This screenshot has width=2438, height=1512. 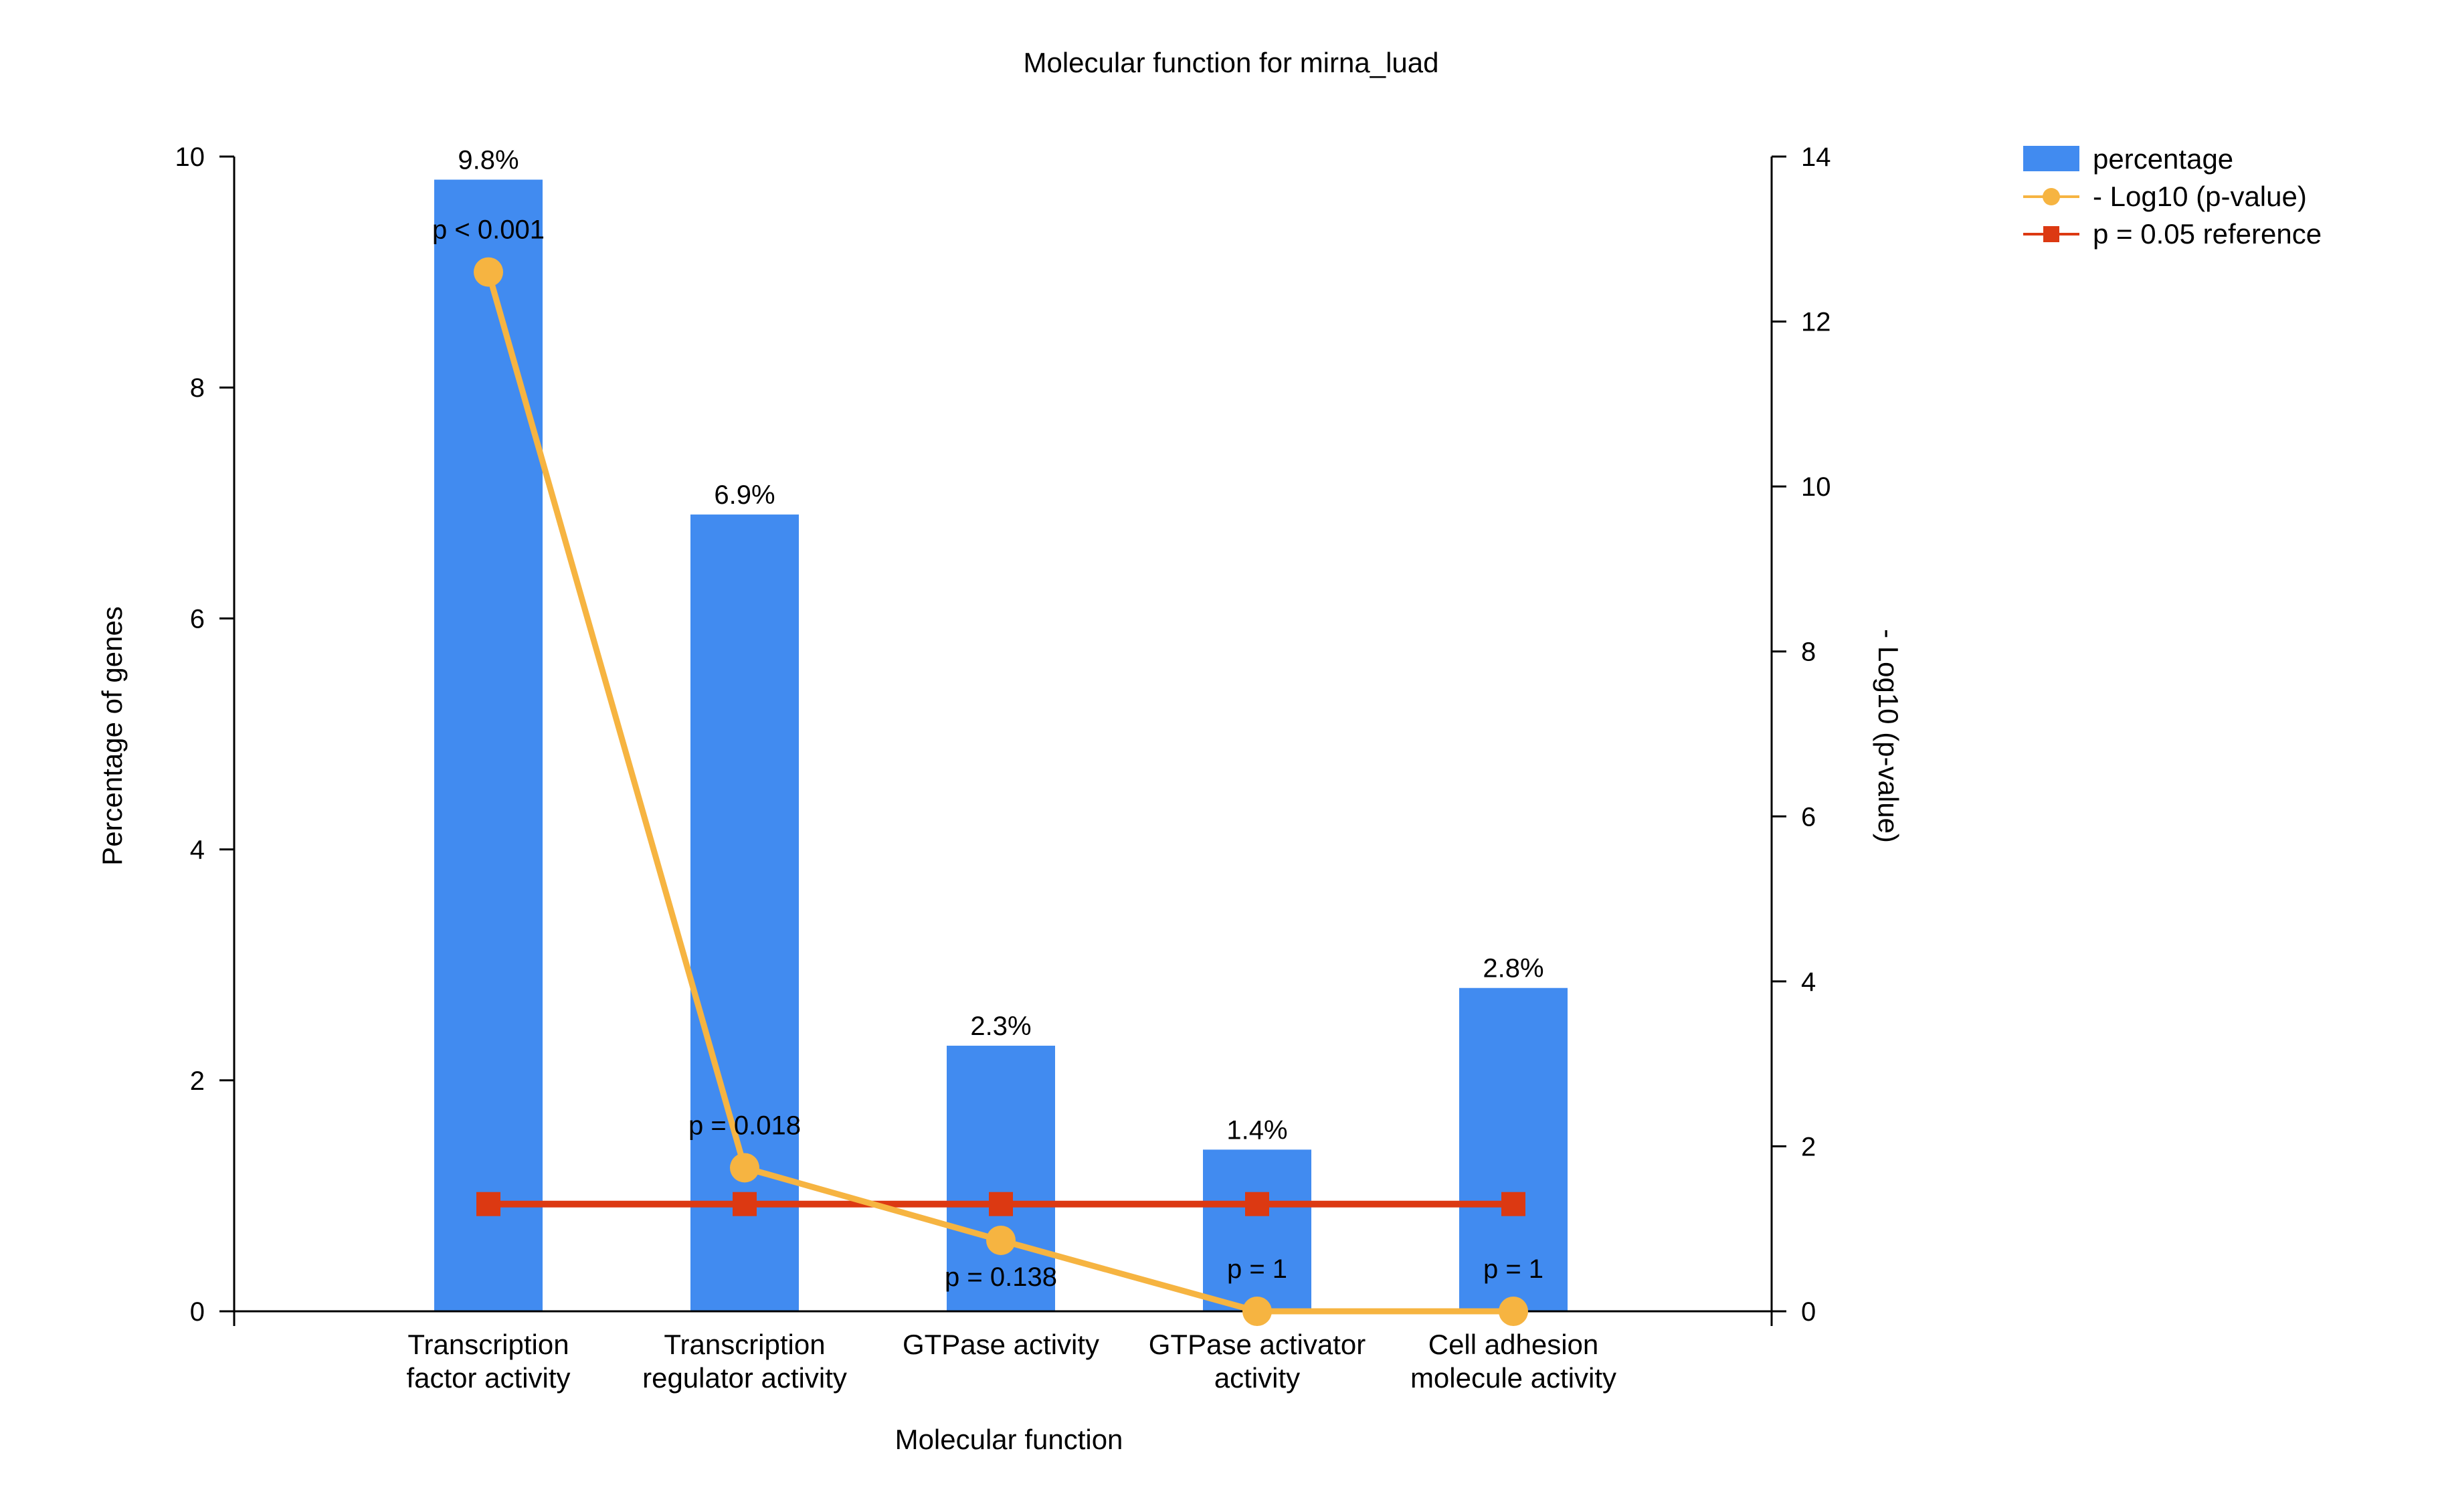 I want to click on x-tick-label: GTPase activator activity, so click(x=1258, y=1361).